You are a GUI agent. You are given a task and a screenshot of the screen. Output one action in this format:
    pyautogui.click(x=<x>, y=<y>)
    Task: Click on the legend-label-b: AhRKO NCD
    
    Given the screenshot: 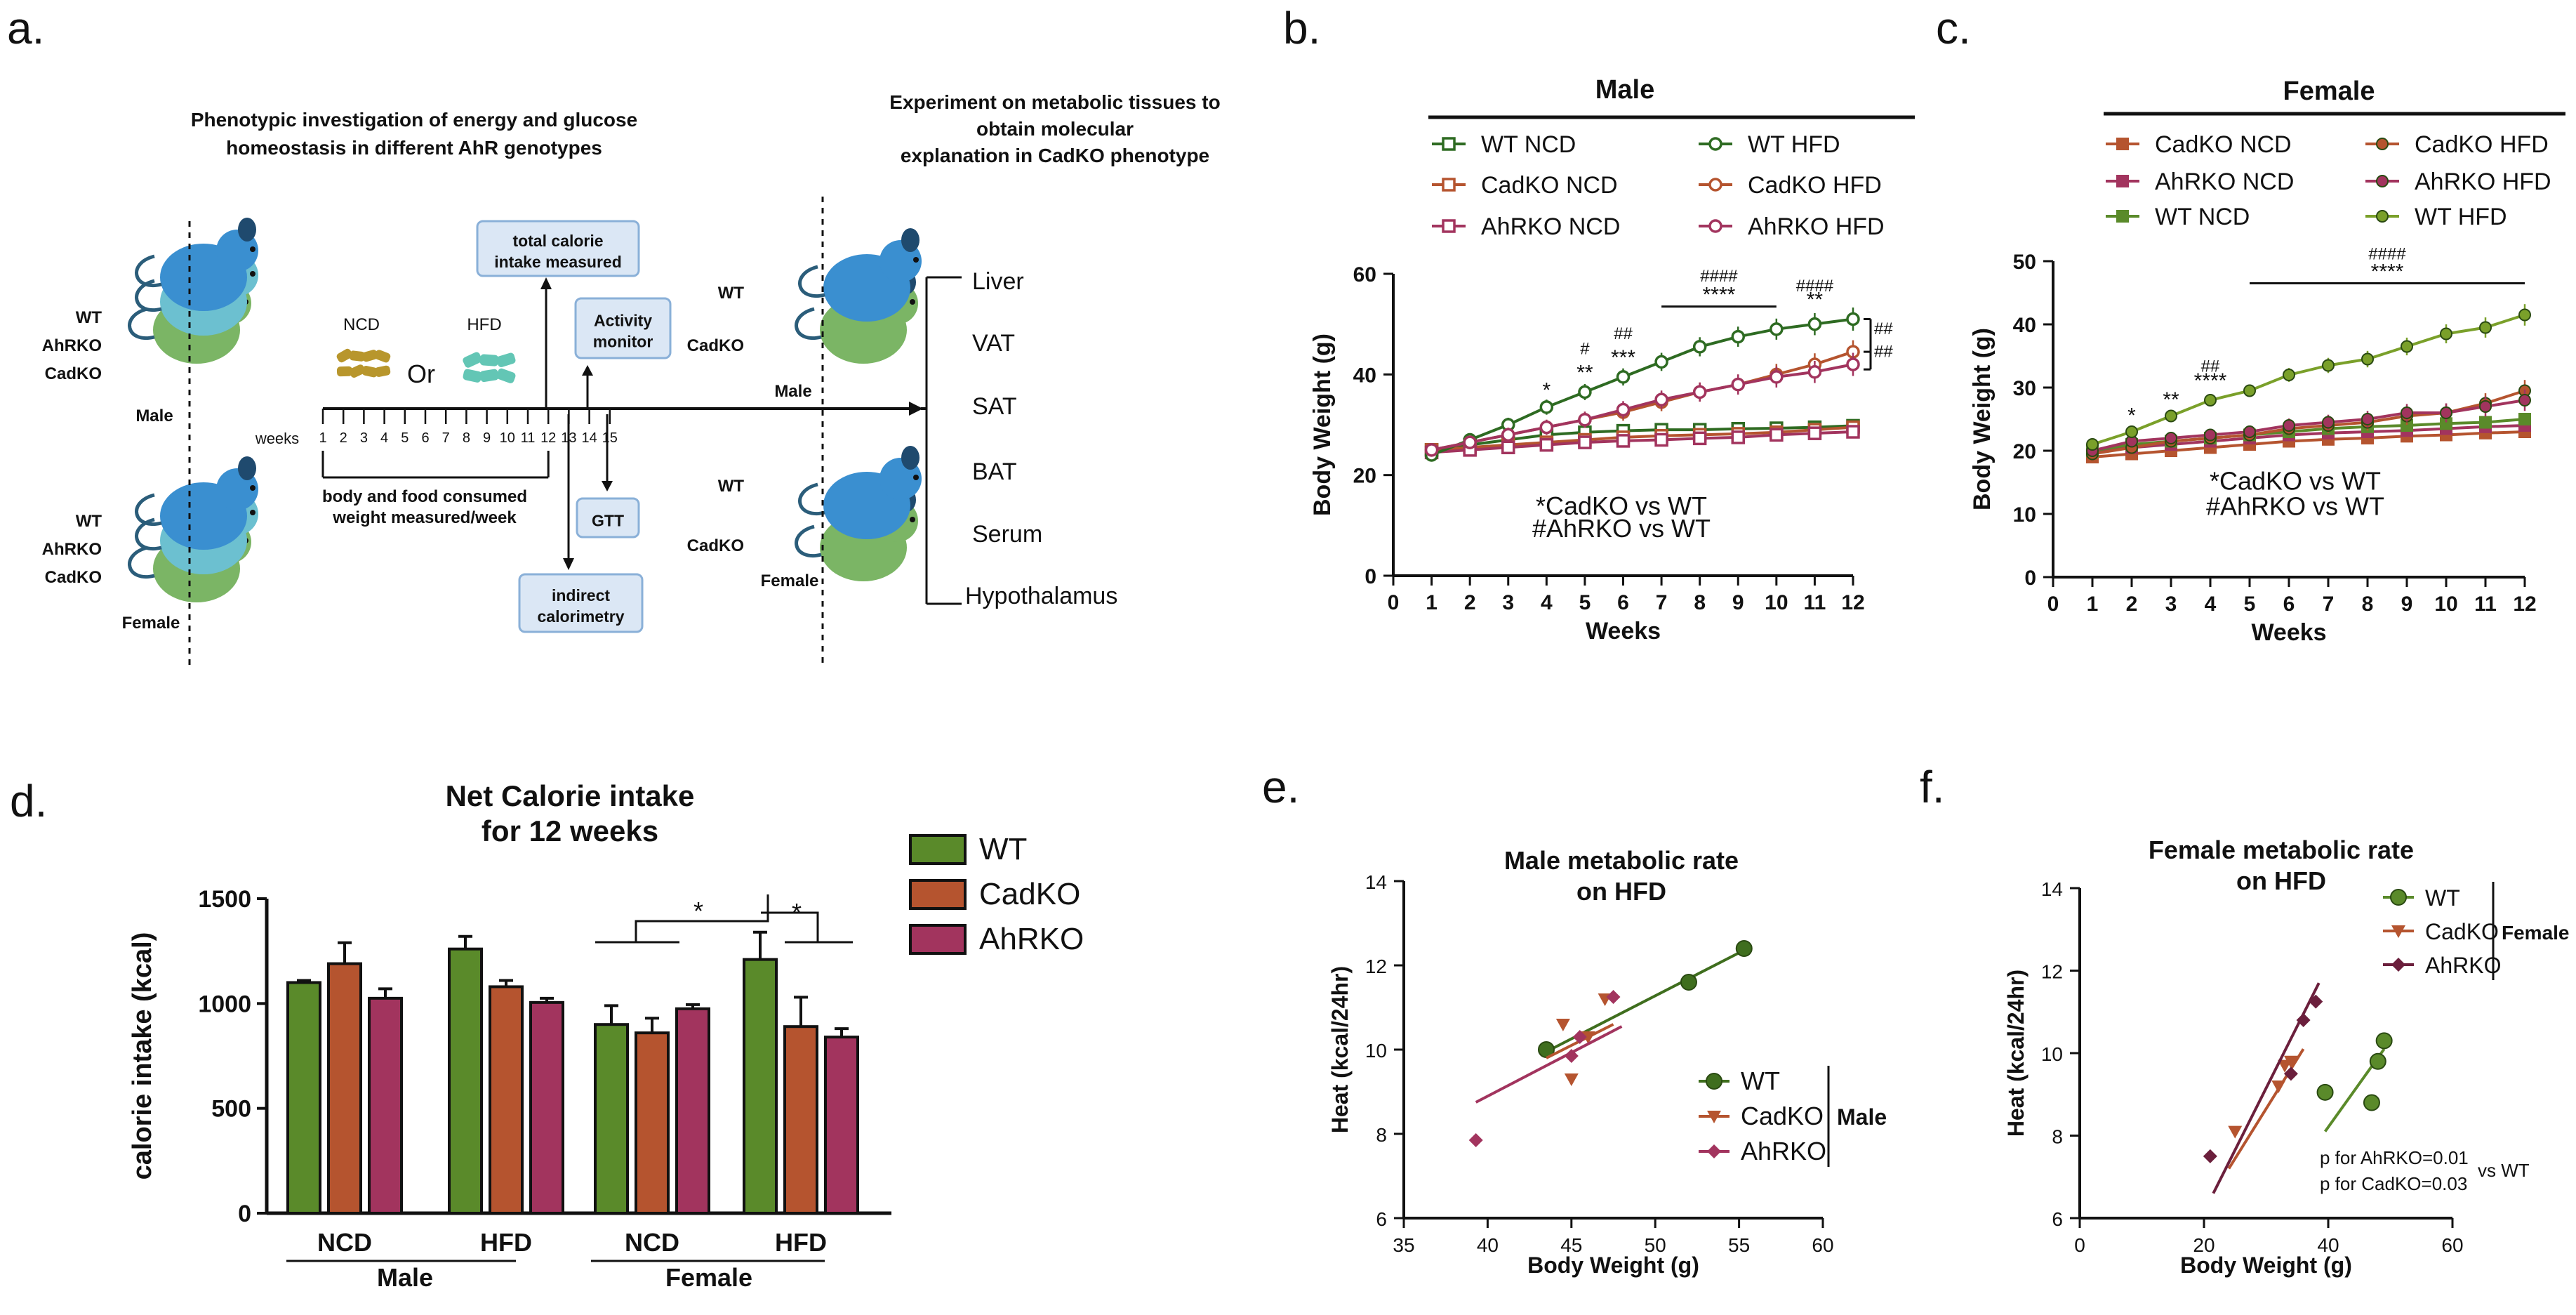 What is the action you would take?
    pyautogui.click(x=1550, y=226)
    